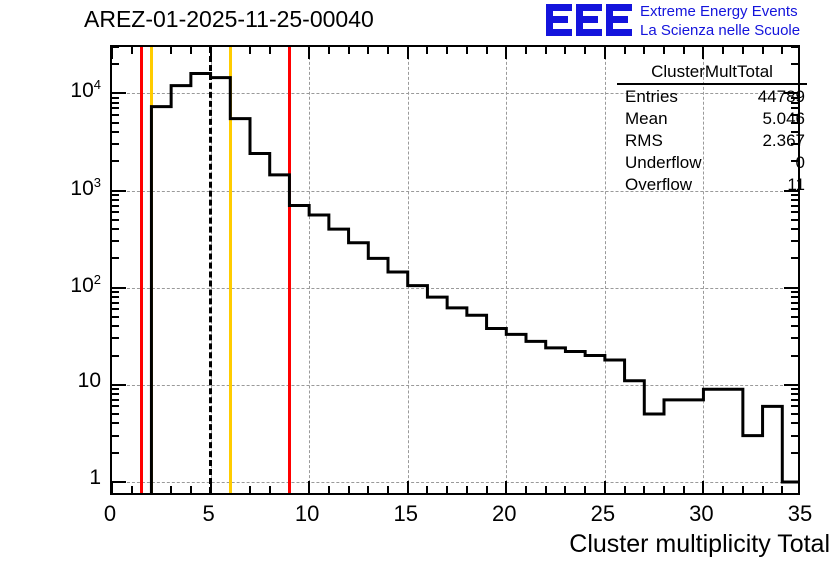  I want to click on x-tick-label: 30, so click(701, 513).